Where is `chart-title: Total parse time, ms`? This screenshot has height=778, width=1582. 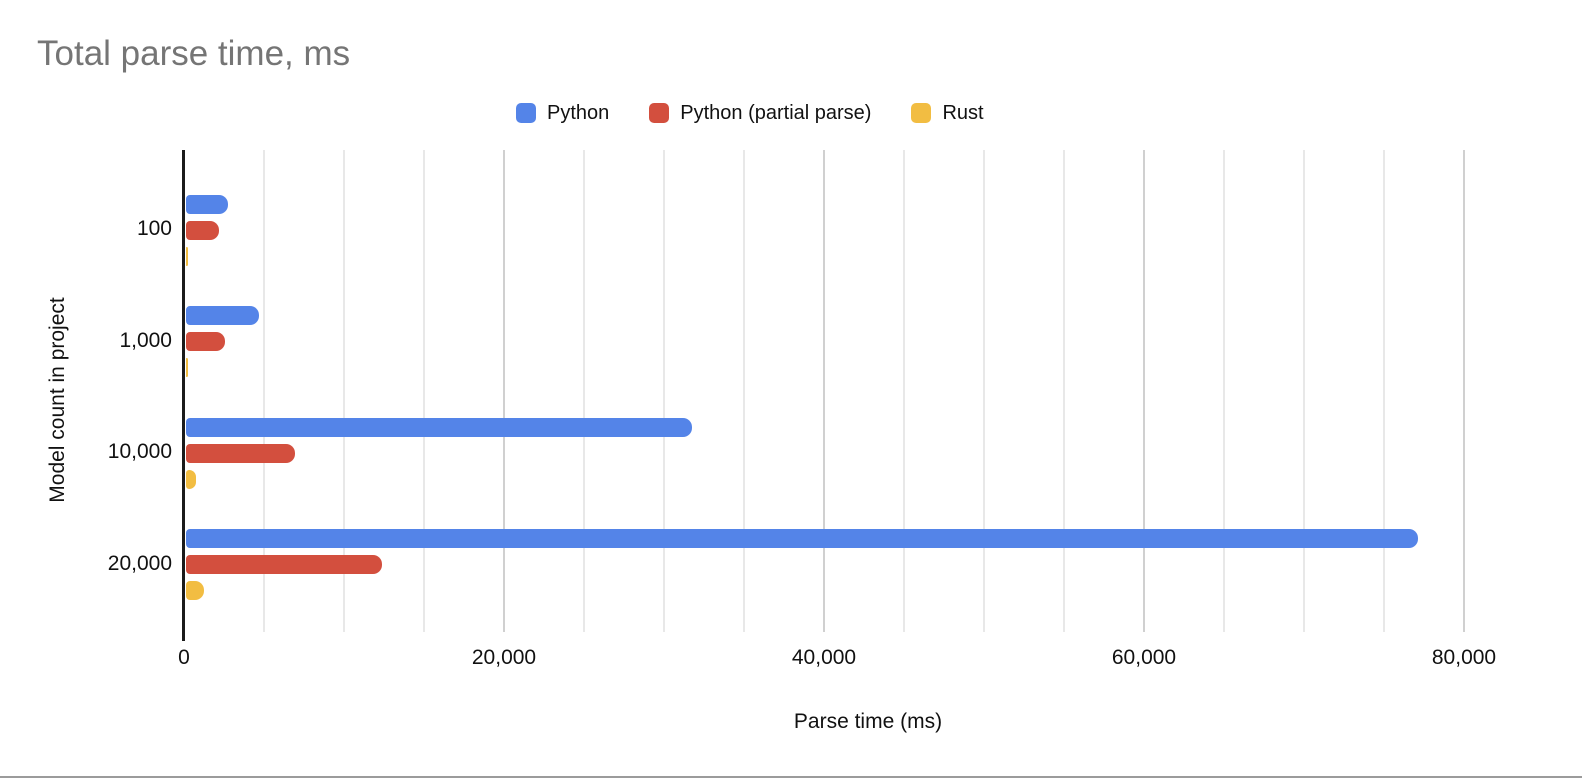
chart-title: Total parse time, ms is located at coordinates (194, 53).